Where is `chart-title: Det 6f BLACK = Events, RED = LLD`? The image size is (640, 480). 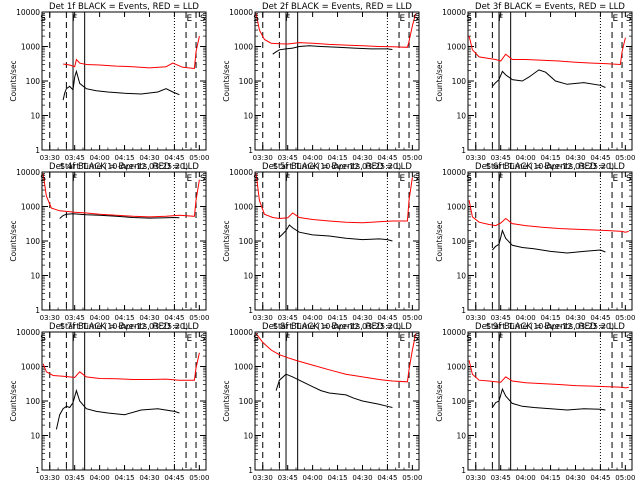
chart-title: Det 6f BLACK = Events, RED = LLD is located at coordinates (550, 167).